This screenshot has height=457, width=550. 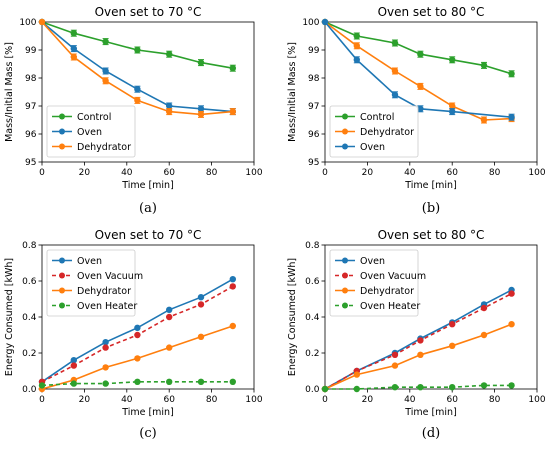 I want to click on legend-label: Oven Heater, so click(x=107, y=306).